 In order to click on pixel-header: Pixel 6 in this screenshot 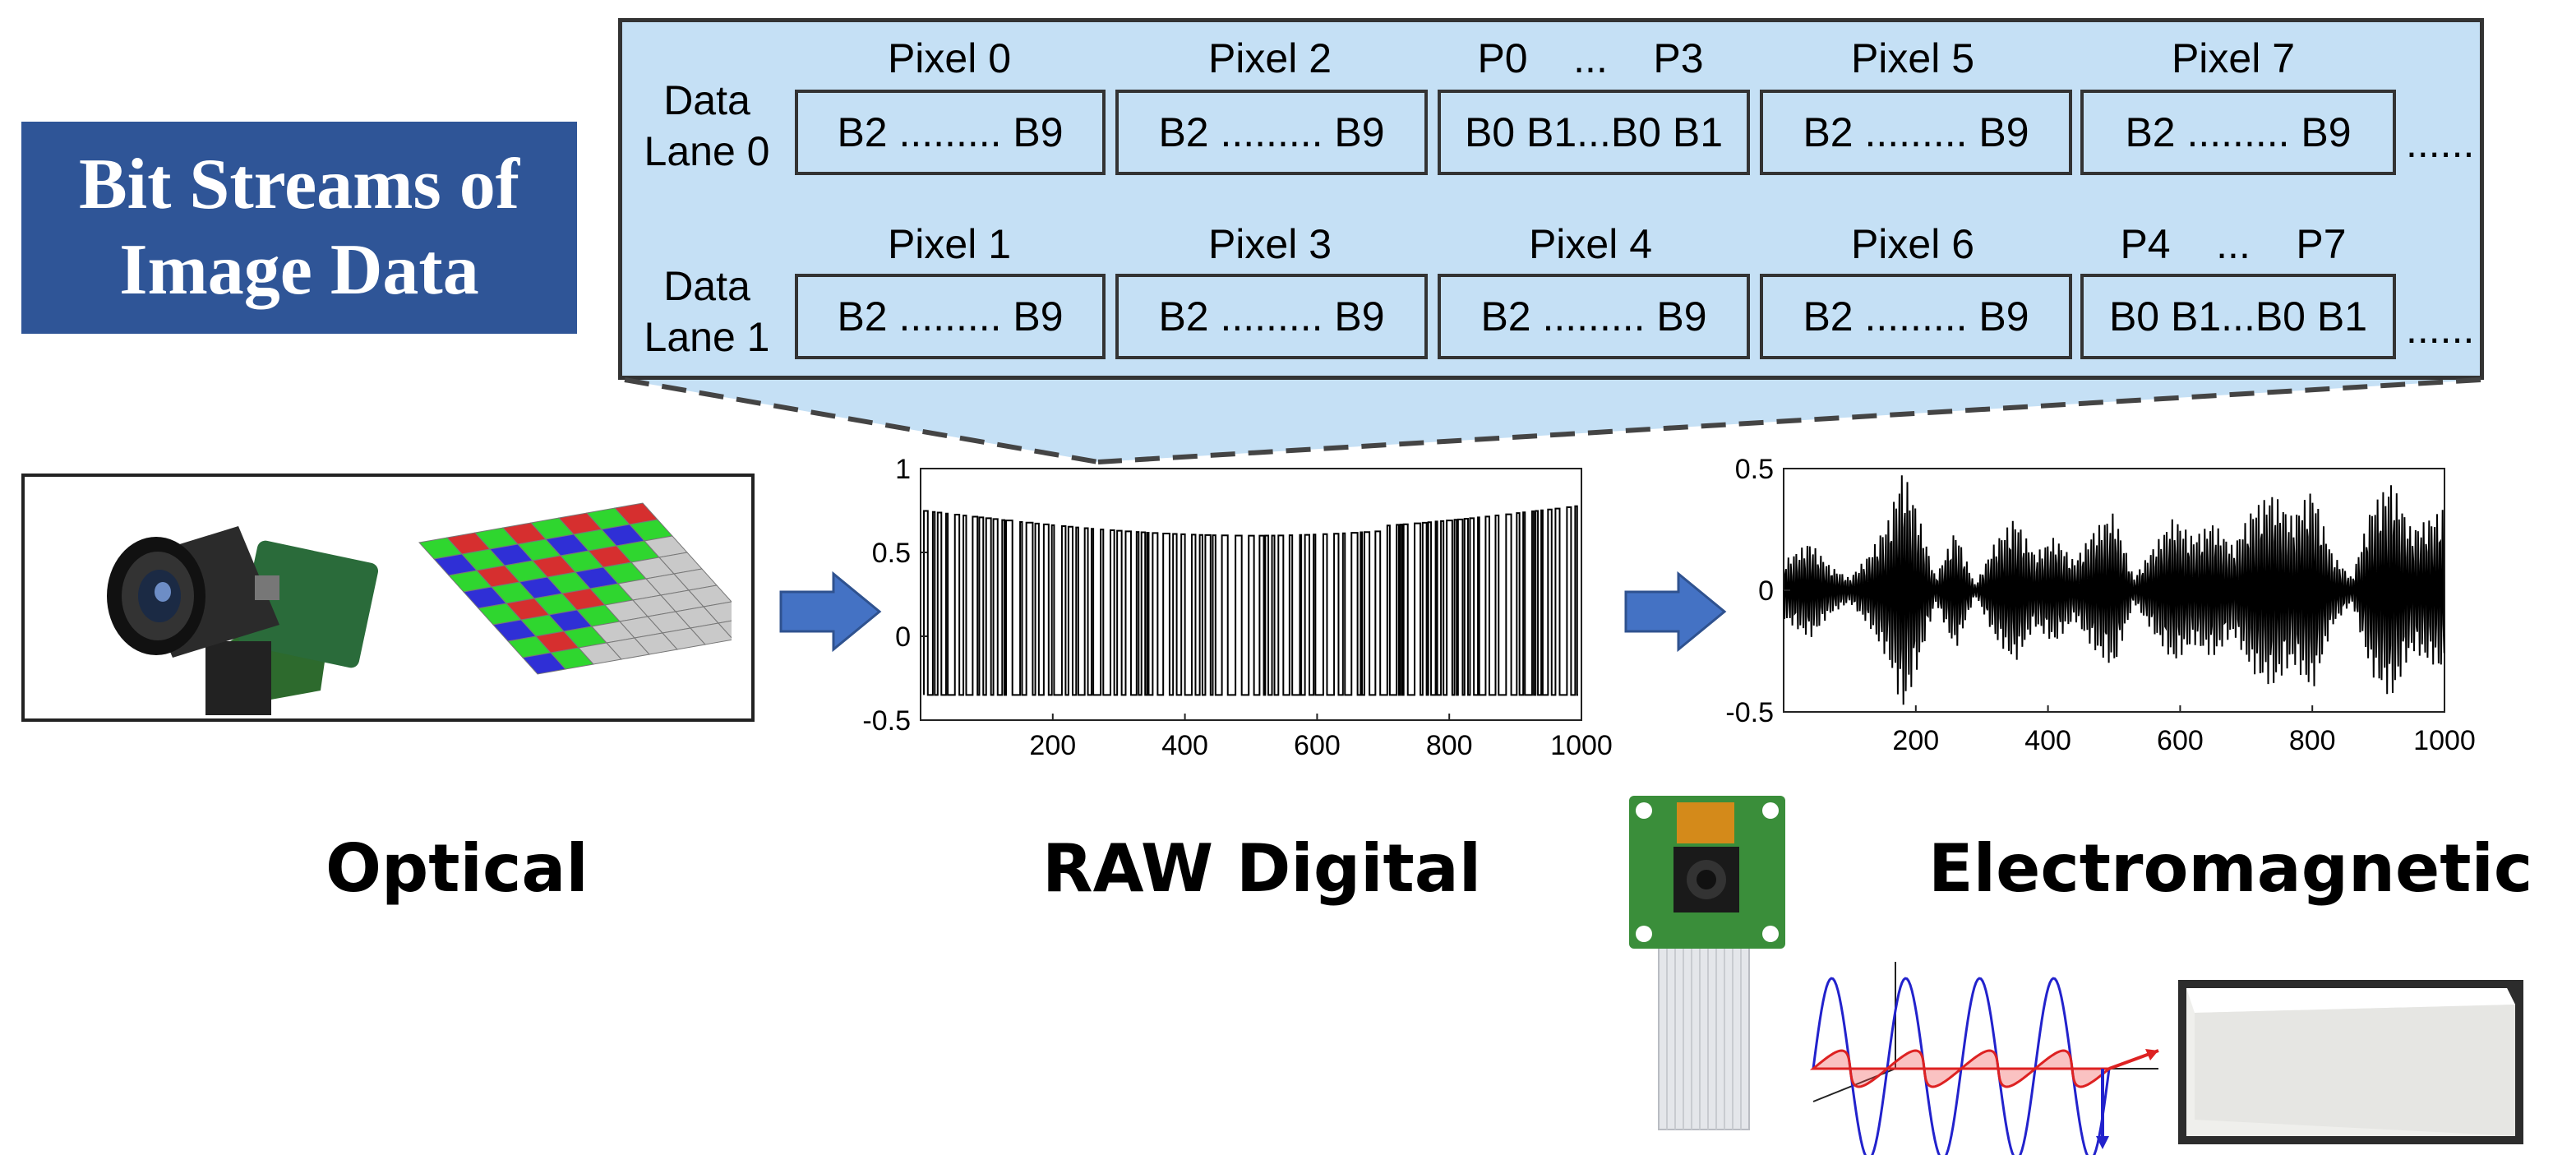, I will do `click(1913, 244)`.